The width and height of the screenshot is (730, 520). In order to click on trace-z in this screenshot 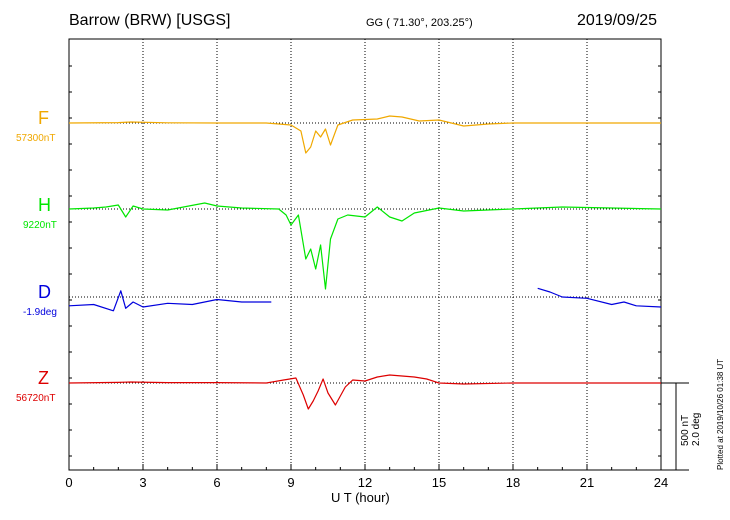, I will do `click(364, 392)`.